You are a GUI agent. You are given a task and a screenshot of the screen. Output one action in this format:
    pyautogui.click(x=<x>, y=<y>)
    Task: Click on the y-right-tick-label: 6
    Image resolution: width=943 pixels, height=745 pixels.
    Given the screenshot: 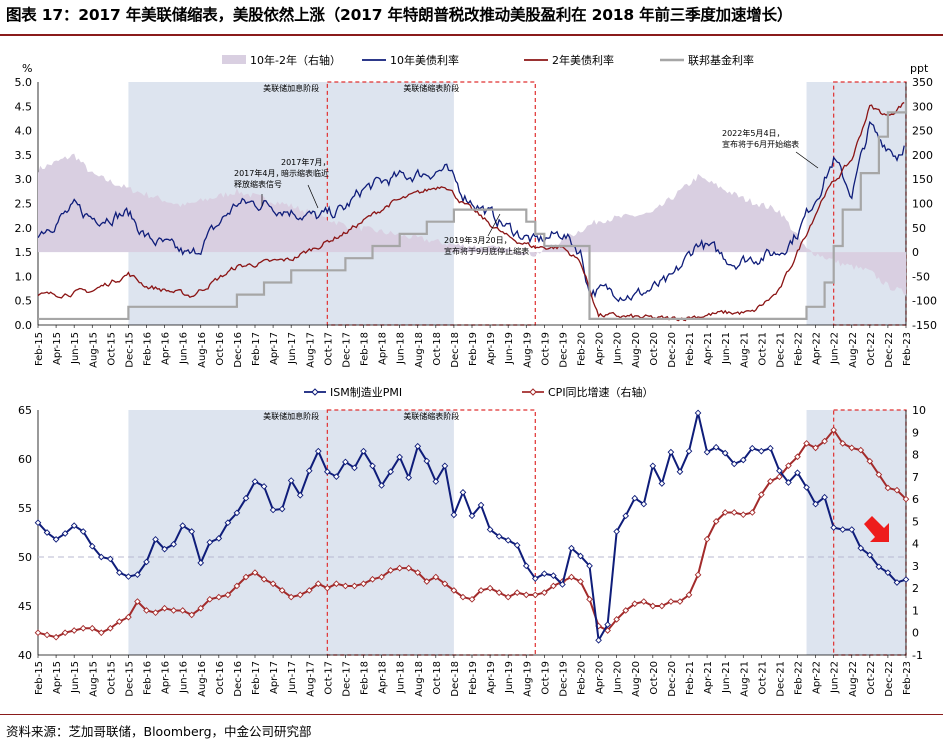 What is the action you would take?
    pyautogui.click(x=915, y=499)
    